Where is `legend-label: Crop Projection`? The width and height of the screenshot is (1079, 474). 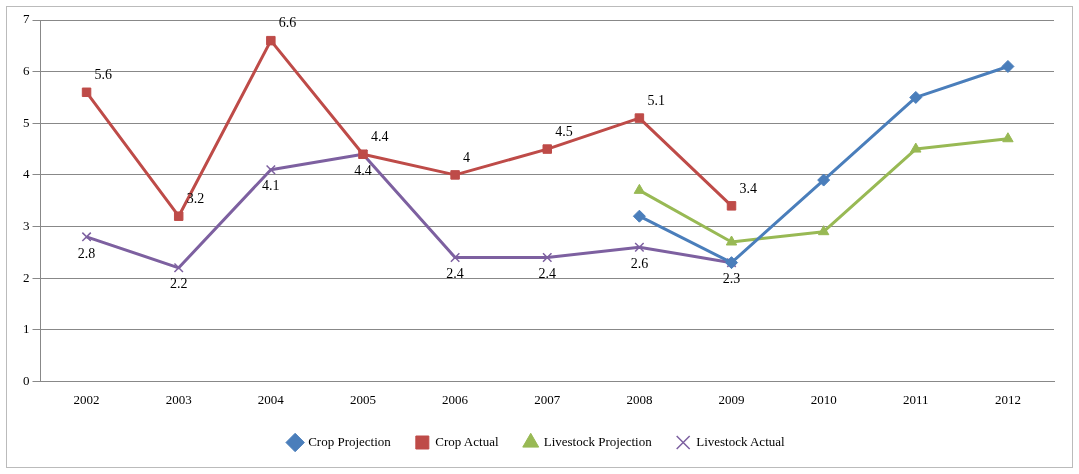 legend-label: Crop Projection is located at coordinates (350, 441).